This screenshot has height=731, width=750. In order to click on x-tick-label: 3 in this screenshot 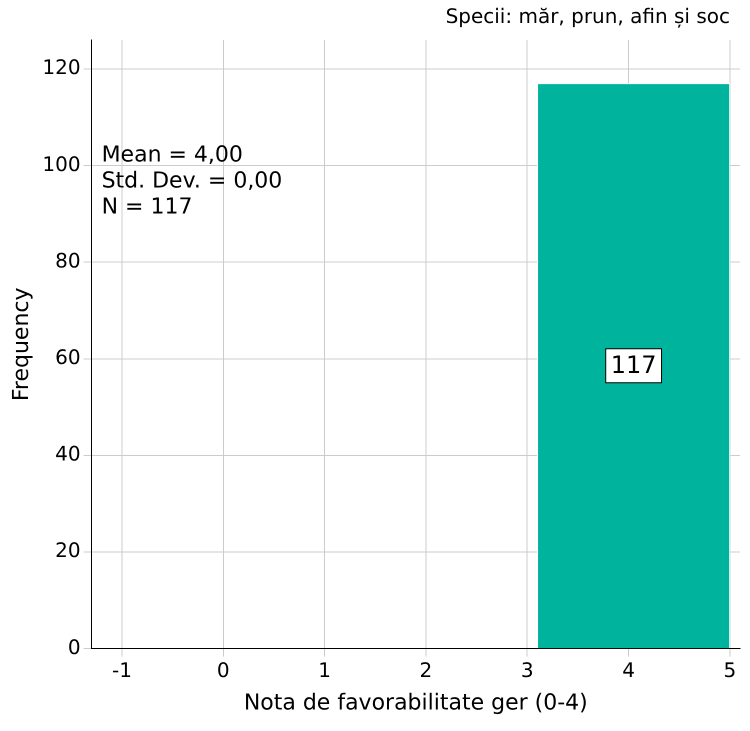, I will do `click(527, 670)`.